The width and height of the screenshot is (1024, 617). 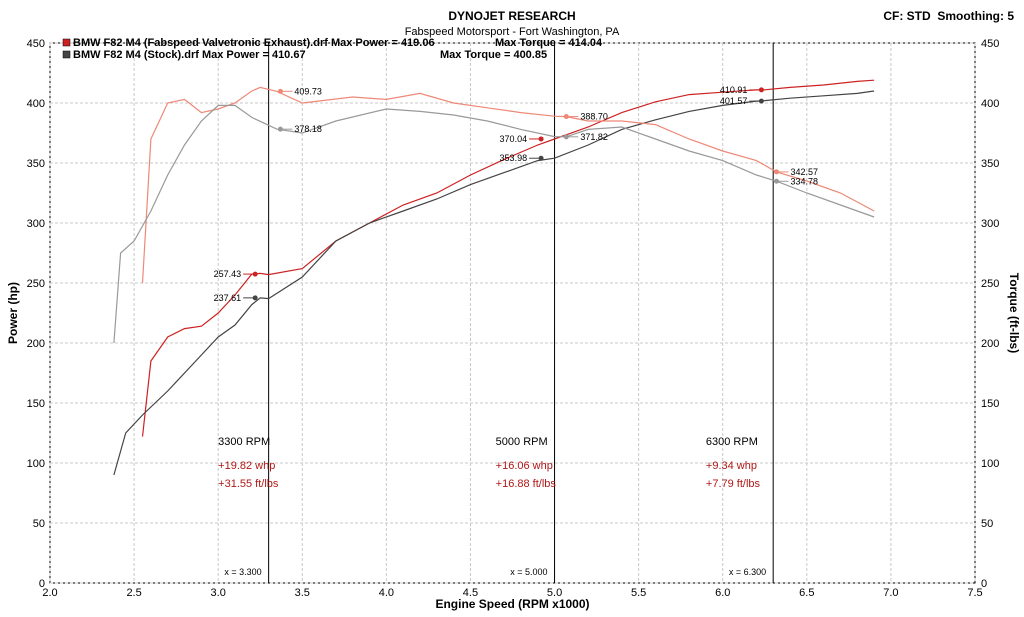 I want to click on y2-tick-label: 100, so click(x=990, y=464).